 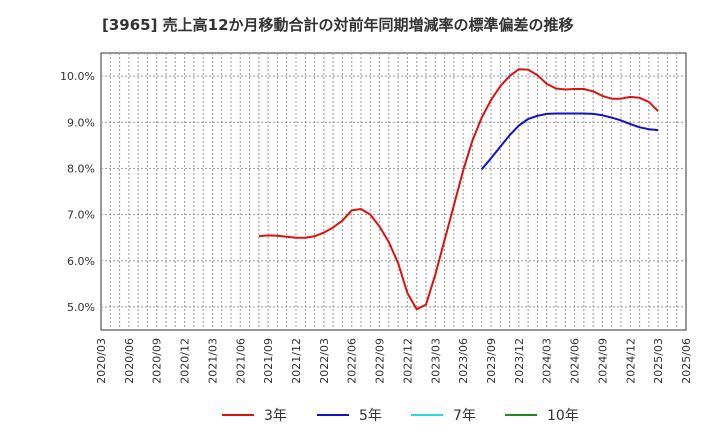 What do you see at coordinates (686, 361) in the screenshot?
I see `x-tick-label: 2025/06` at bounding box center [686, 361].